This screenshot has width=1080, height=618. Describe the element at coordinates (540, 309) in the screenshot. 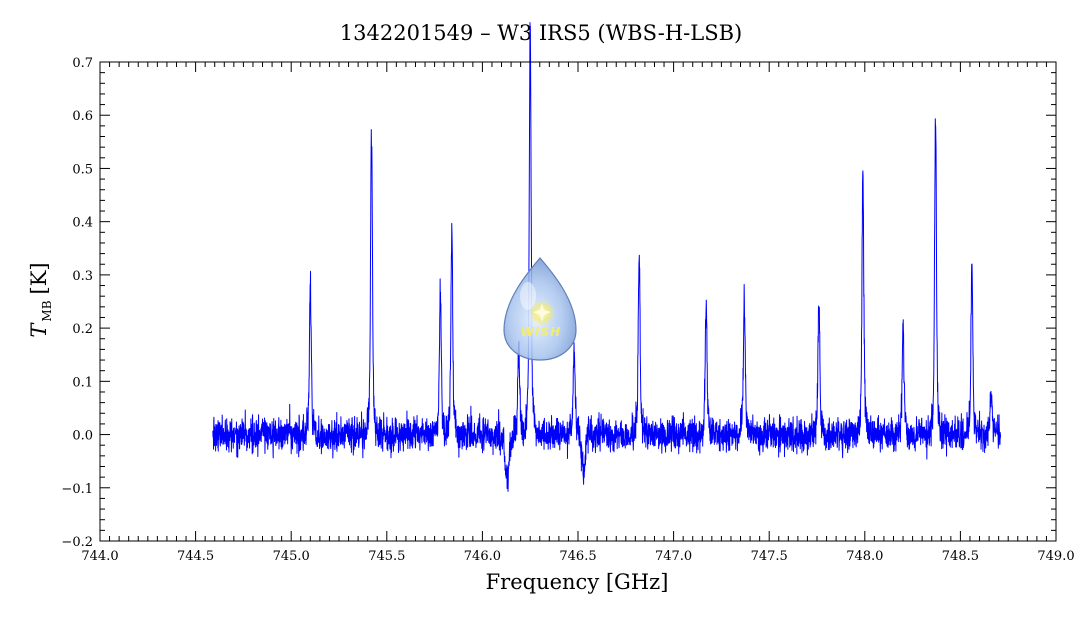

I see `wish-logo: WISH` at that location.